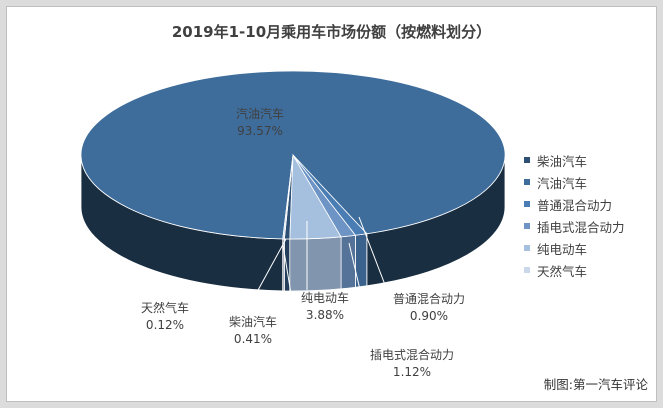  I want to click on legend-item-bev: 纯电动车, so click(574, 248).